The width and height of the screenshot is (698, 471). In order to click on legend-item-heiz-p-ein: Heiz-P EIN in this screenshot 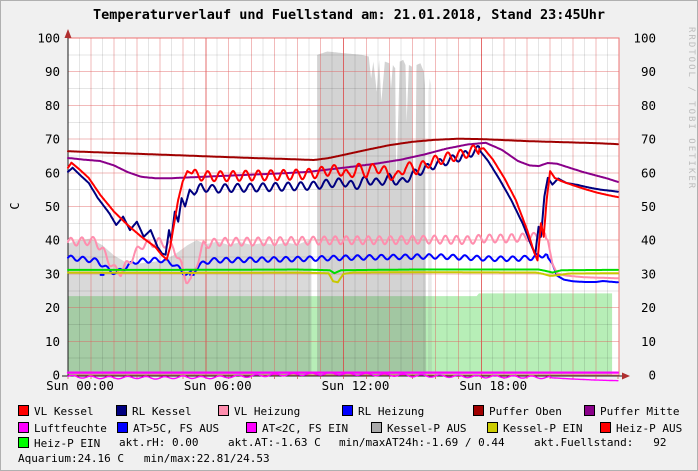, I will do `click(59, 443)`.